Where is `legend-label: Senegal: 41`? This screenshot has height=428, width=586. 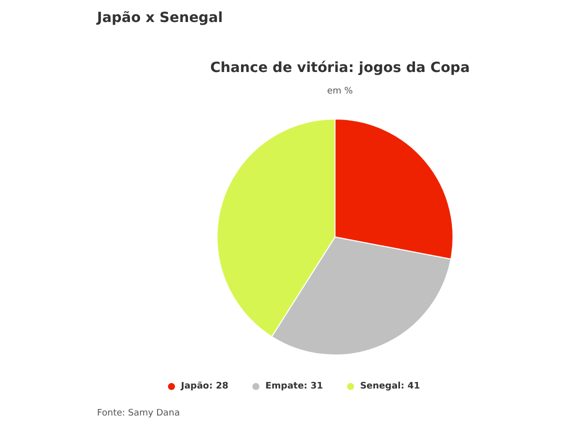
legend-label: Senegal: 41 is located at coordinates (390, 387).